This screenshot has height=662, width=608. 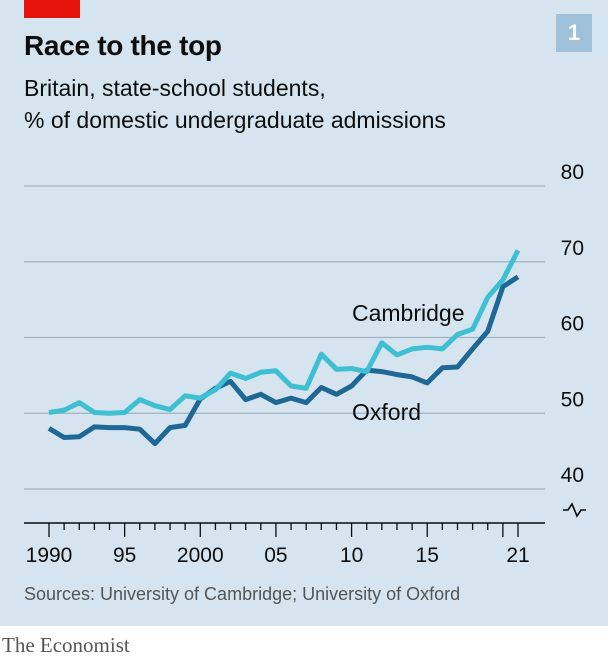 What do you see at coordinates (52, 9) in the screenshot?
I see `brand-red-tag` at bounding box center [52, 9].